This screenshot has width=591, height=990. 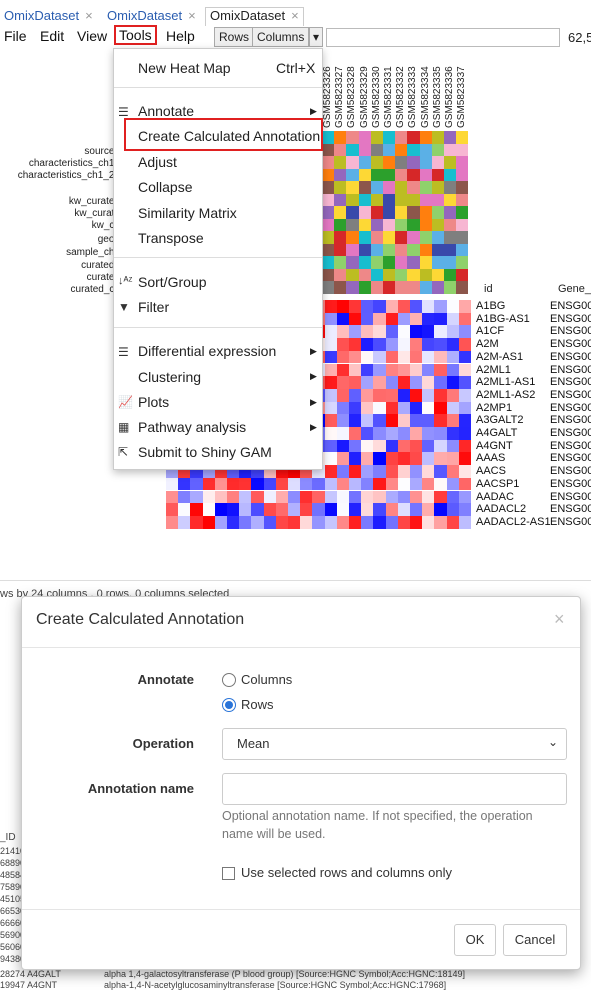 I want to click on cancel-button: Cancel, so click(x=535, y=940).